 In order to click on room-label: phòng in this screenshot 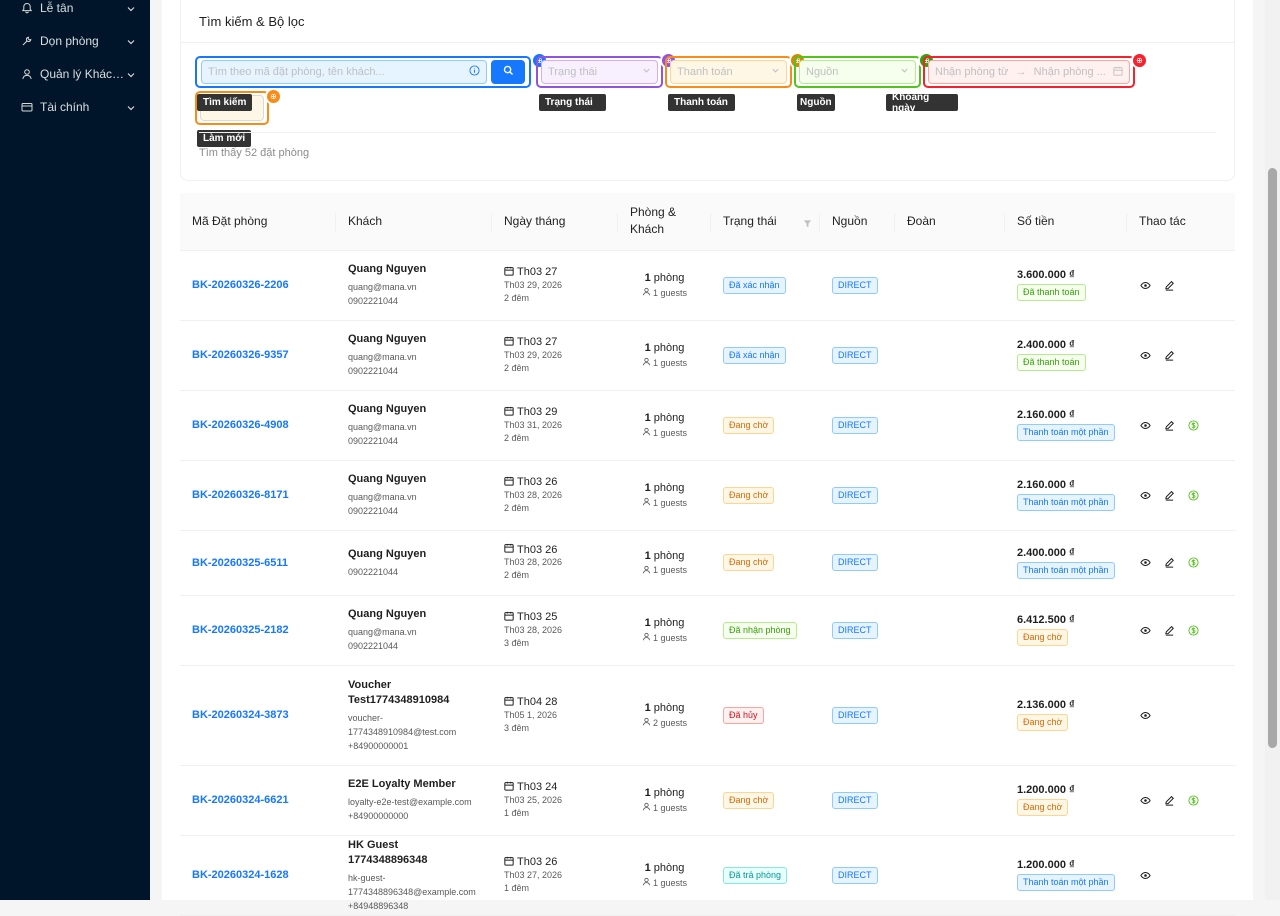, I will do `click(669, 708)`.